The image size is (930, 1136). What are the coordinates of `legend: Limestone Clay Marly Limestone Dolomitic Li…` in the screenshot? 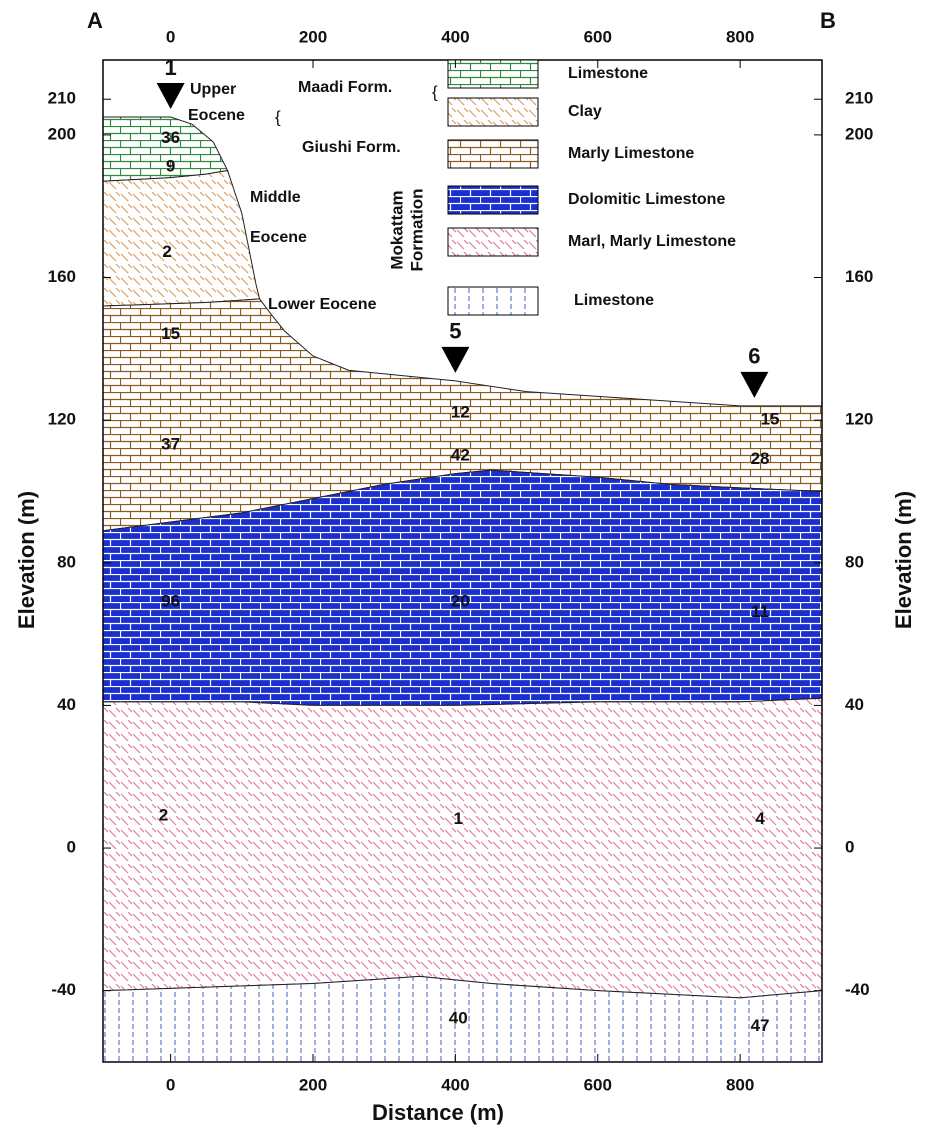 It's located at (591, 187).